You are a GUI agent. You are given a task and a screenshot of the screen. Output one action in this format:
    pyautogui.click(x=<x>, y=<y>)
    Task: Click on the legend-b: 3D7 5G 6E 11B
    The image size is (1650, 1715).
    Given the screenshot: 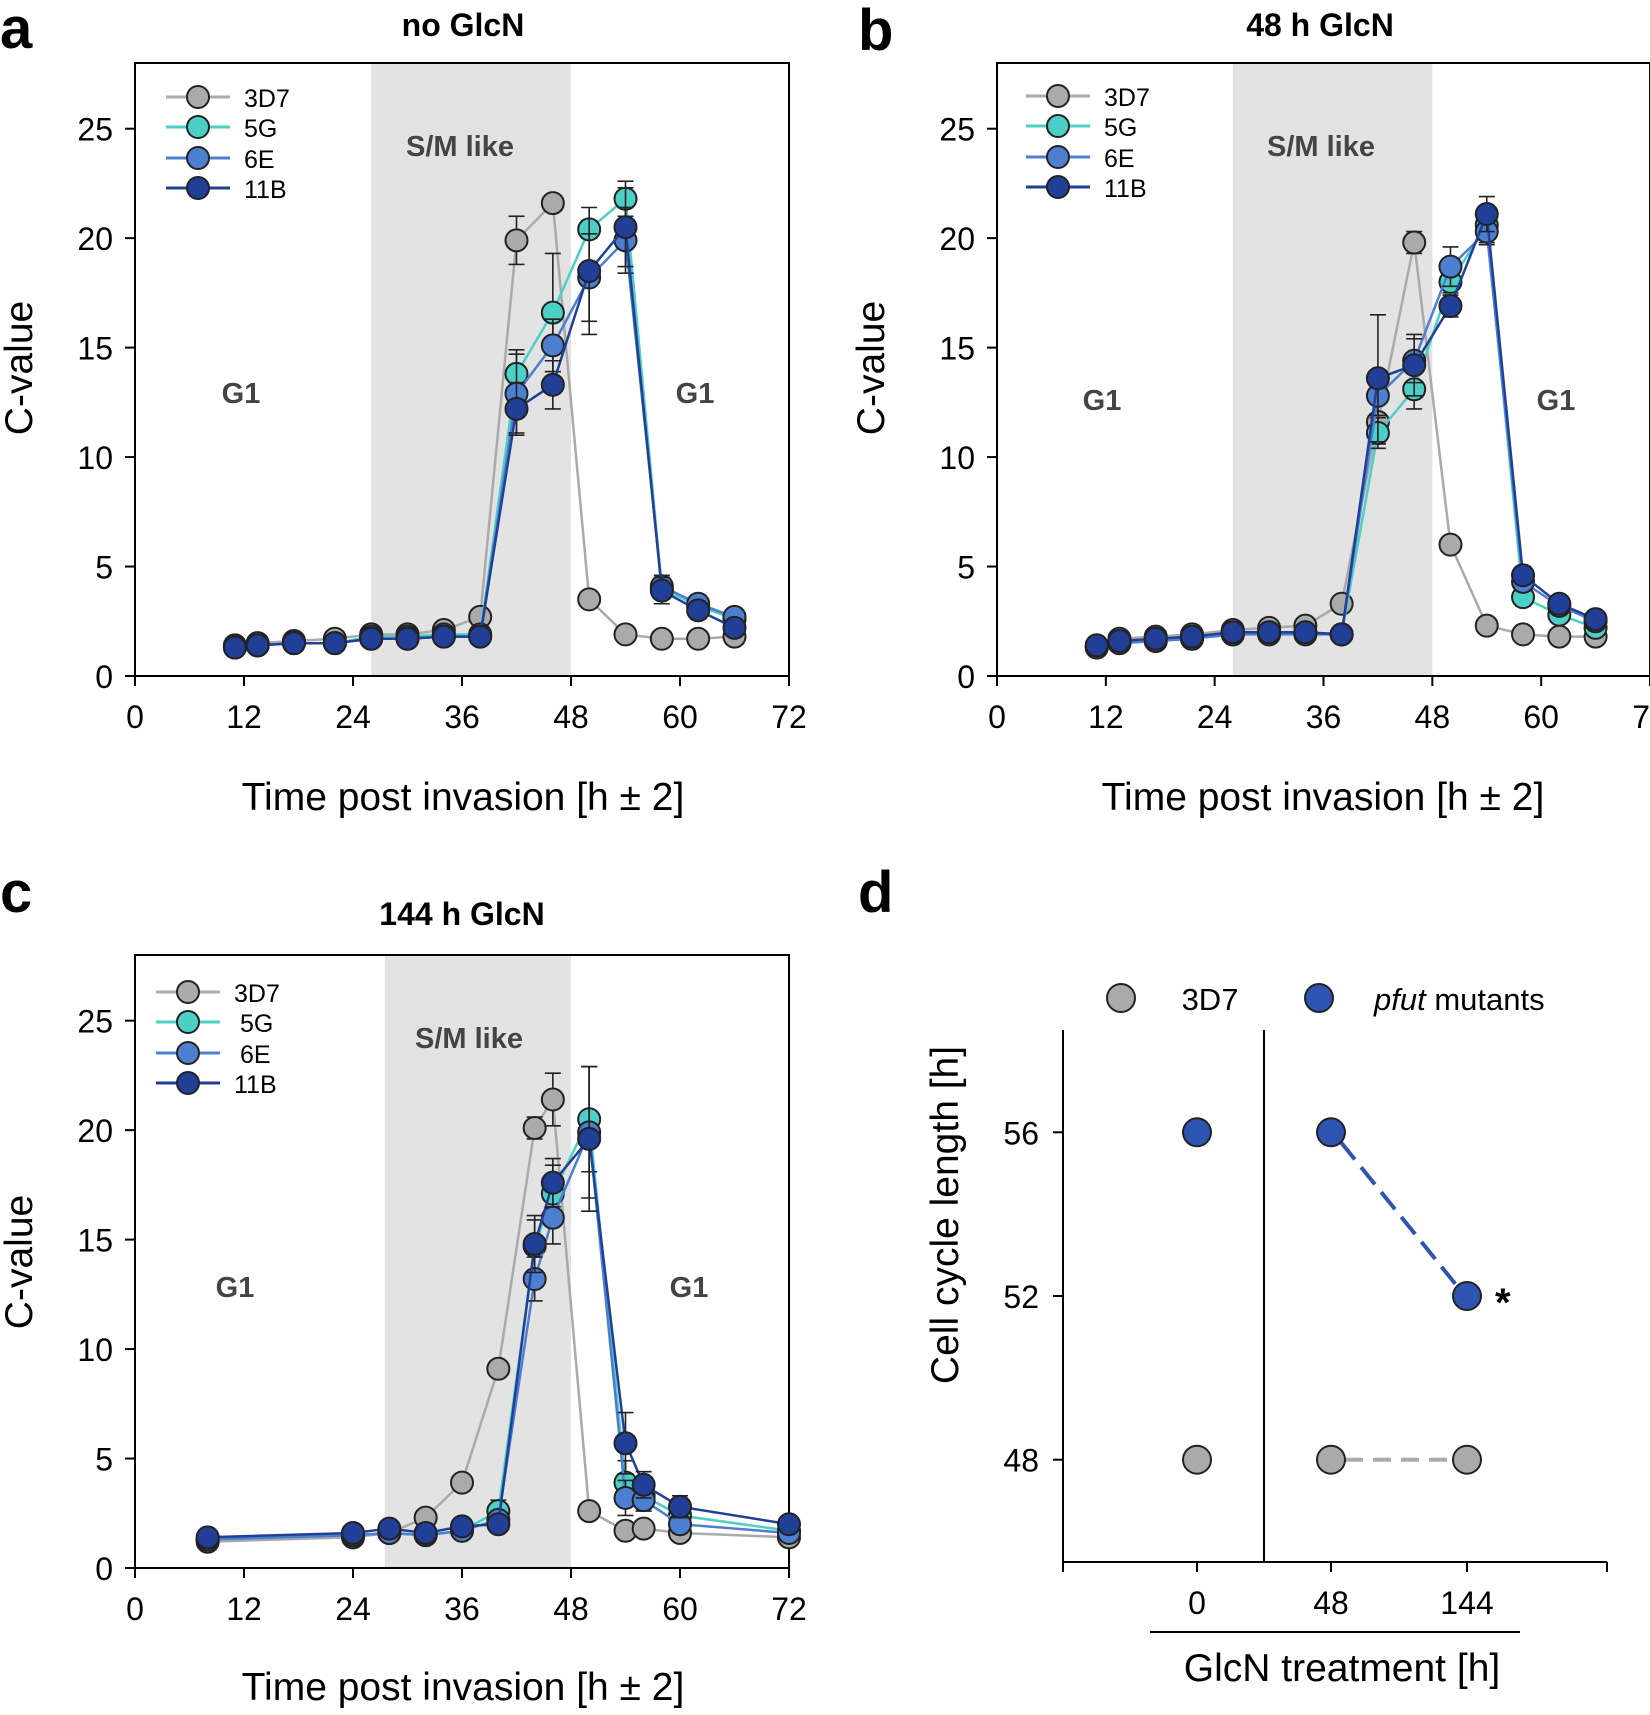 What is the action you would take?
    pyautogui.click(x=1088, y=143)
    